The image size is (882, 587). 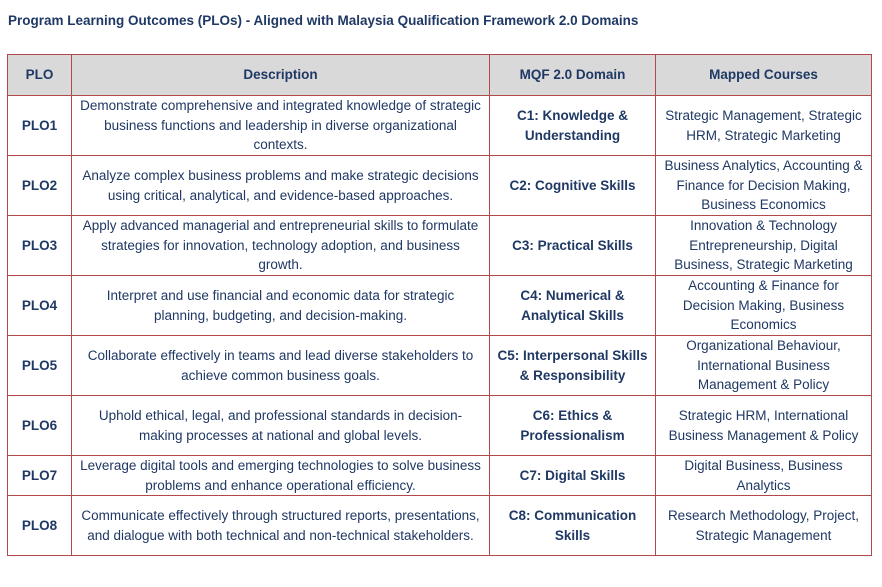 I want to click on domain-cell: C1: Knowledge & Understanding, so click(x=572, y=125).